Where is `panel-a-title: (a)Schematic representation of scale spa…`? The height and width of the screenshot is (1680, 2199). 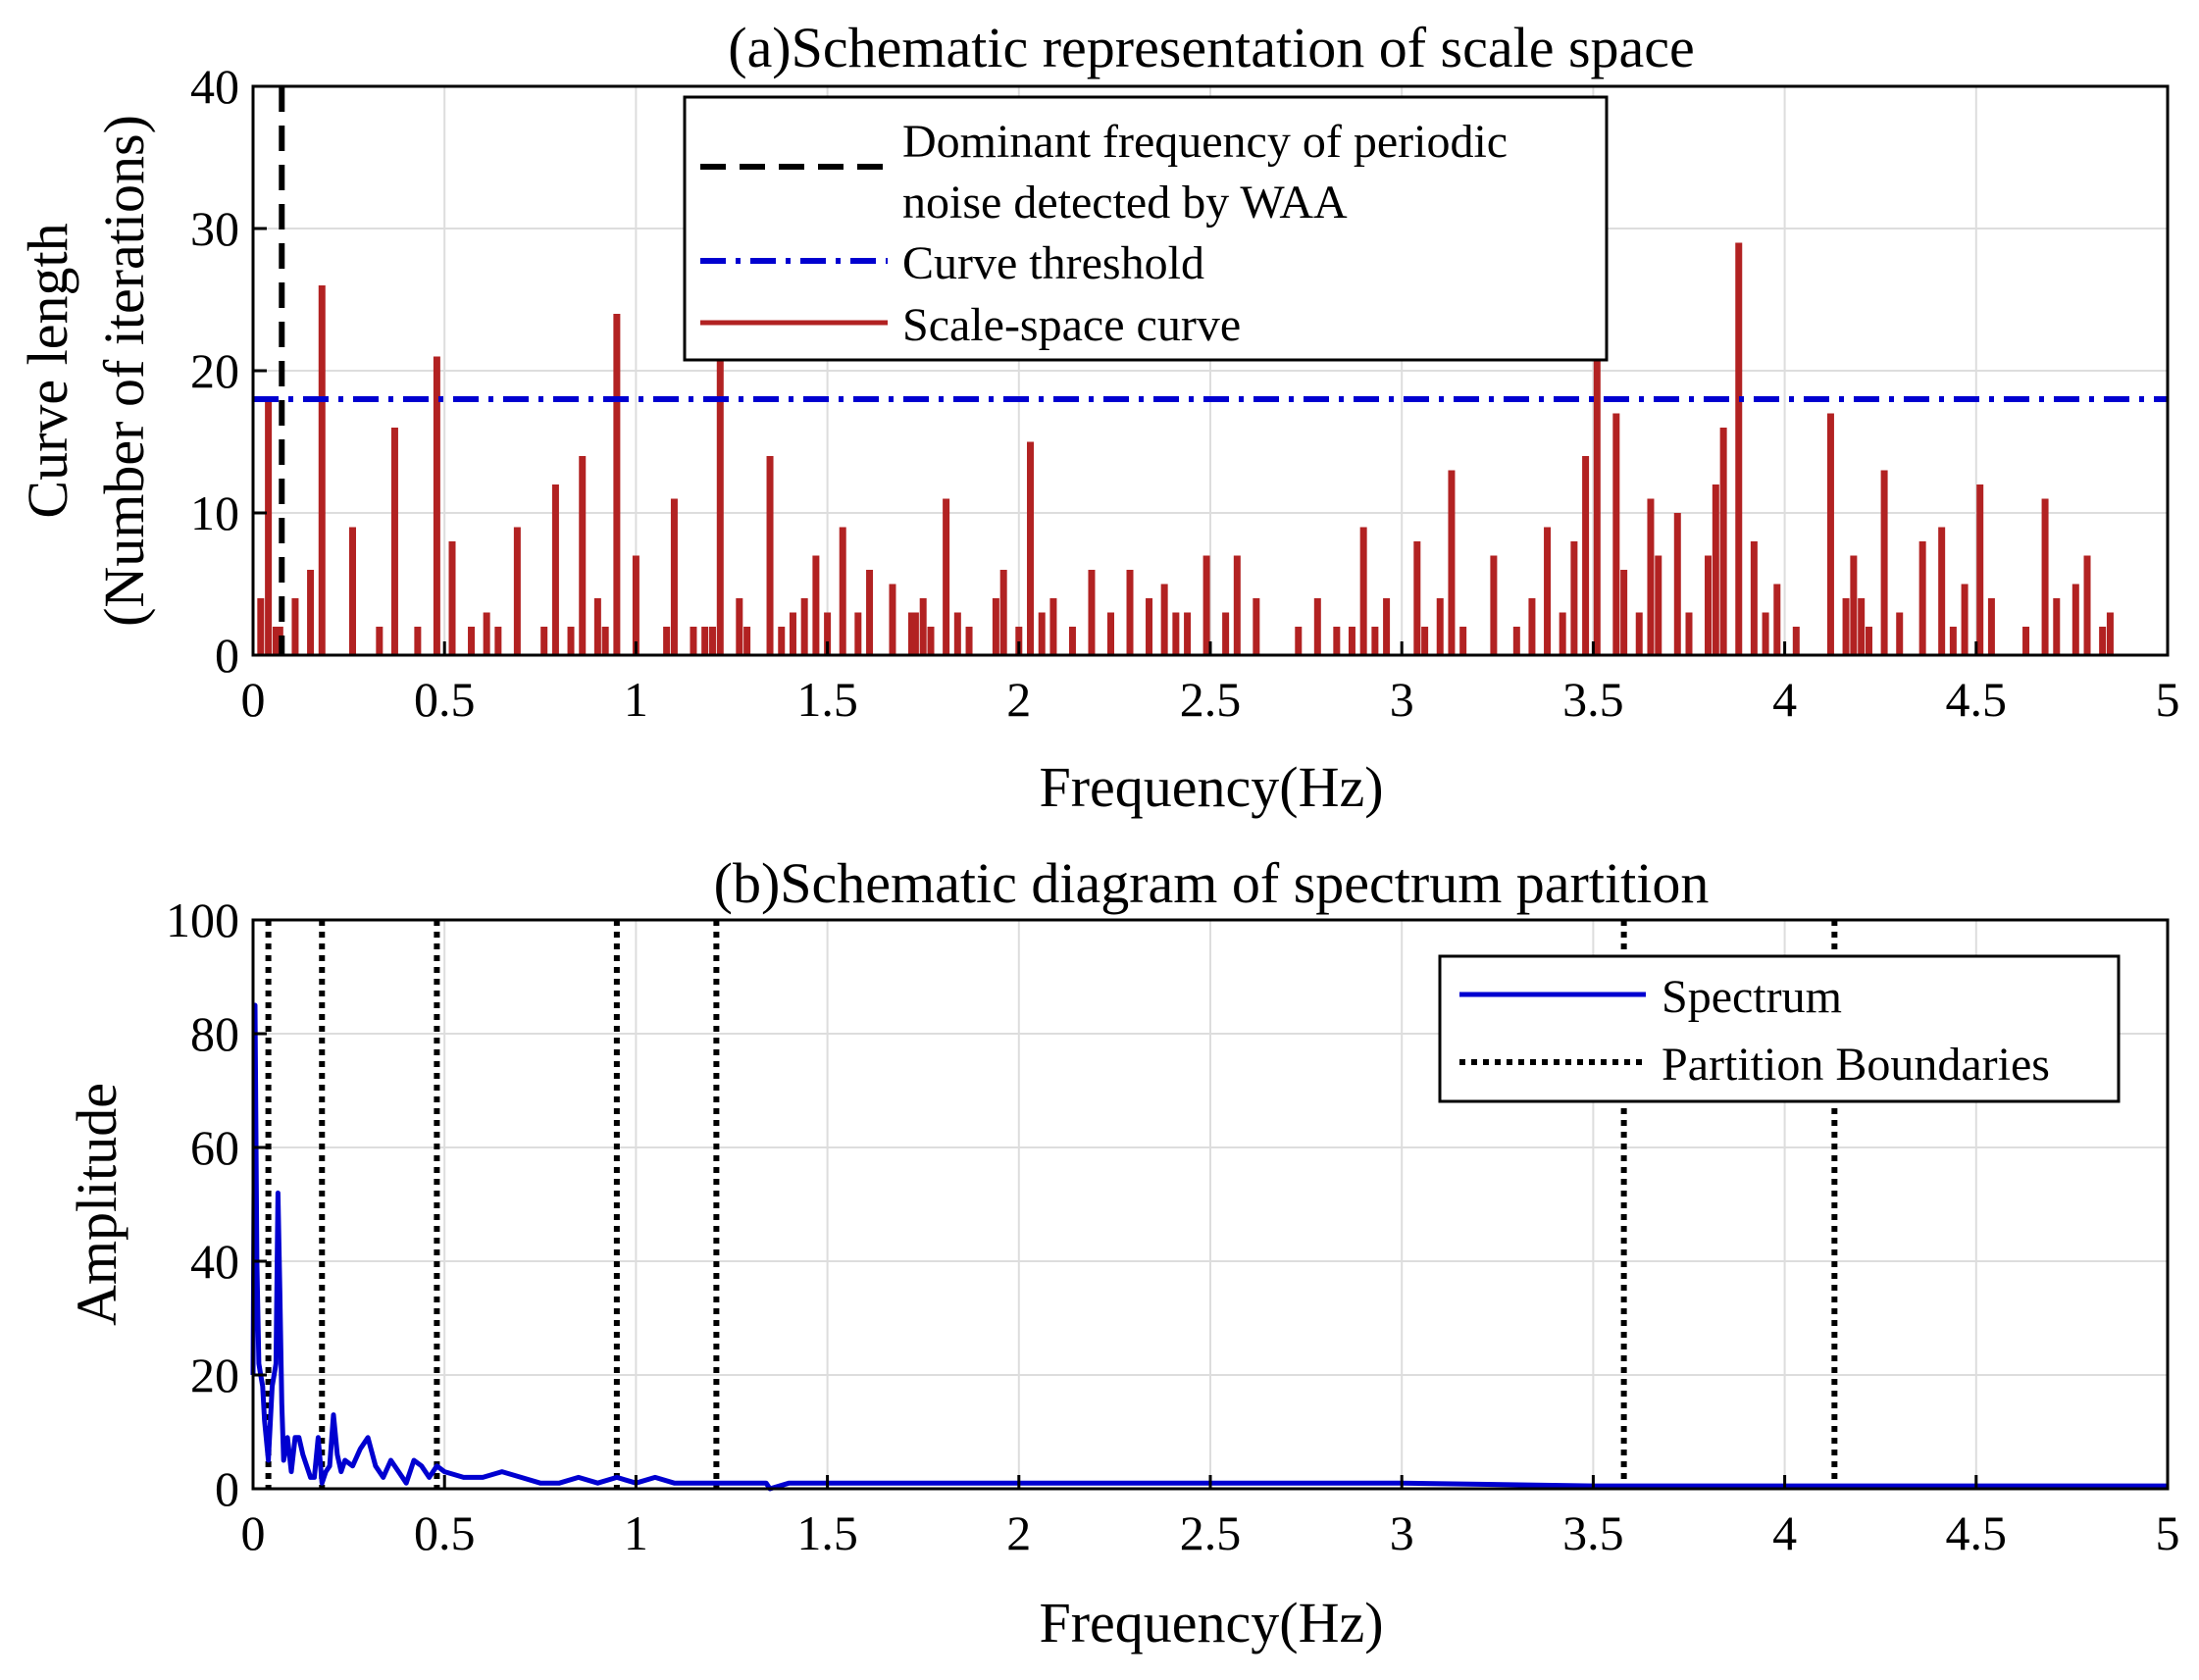
panel-a-title: (a)Schematic representation of scale spa… is located at coordinates (1211, 47).